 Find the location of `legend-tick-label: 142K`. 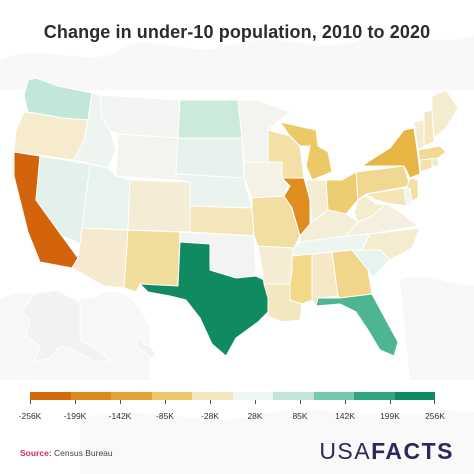

legend-tick-label: 142K is located at coordinates (345, 416).